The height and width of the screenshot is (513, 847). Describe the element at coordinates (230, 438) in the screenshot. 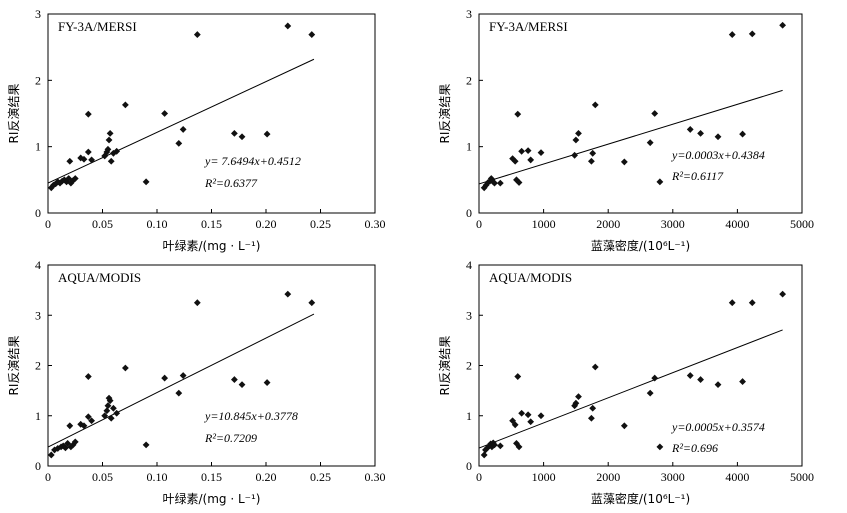

I see `r-squared-label: R²=0.7209` at that location.